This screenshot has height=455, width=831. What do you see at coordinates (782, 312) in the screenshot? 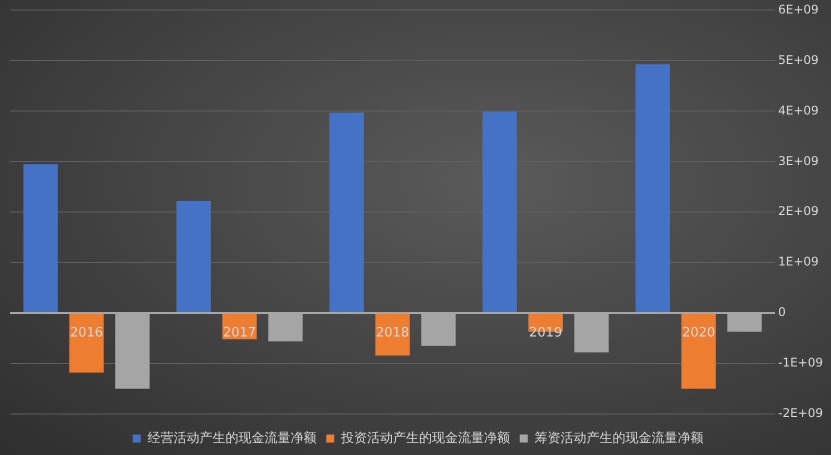
I see `y-tick-label: 0` at bounding box center [782, 312].